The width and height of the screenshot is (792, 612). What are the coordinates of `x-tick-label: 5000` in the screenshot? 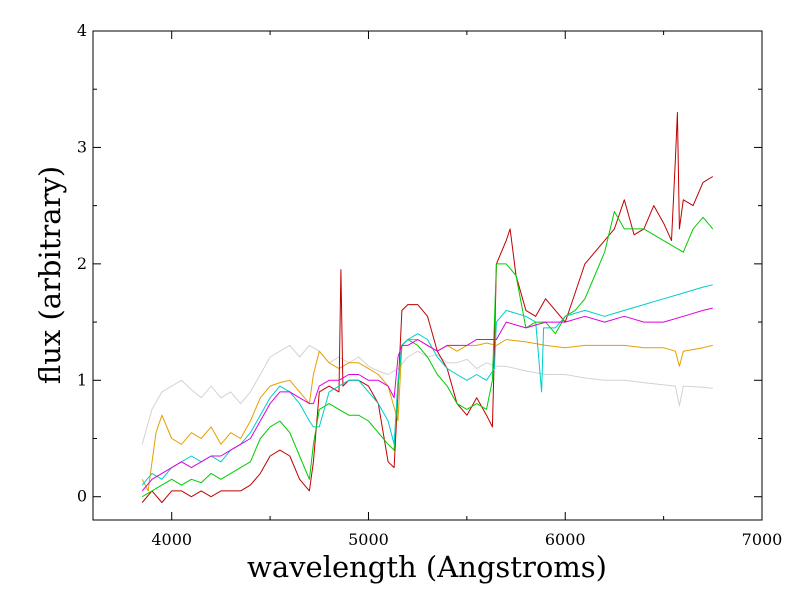 It's located at (368, 539).